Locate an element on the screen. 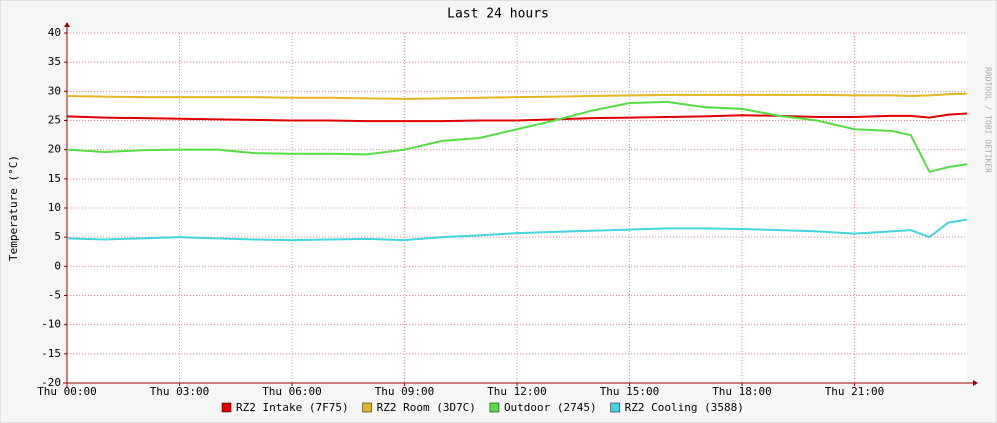 This screenshot has width=997, height=423. x-tick-label: Thu 00:00 is located at coordinates (67, 391).